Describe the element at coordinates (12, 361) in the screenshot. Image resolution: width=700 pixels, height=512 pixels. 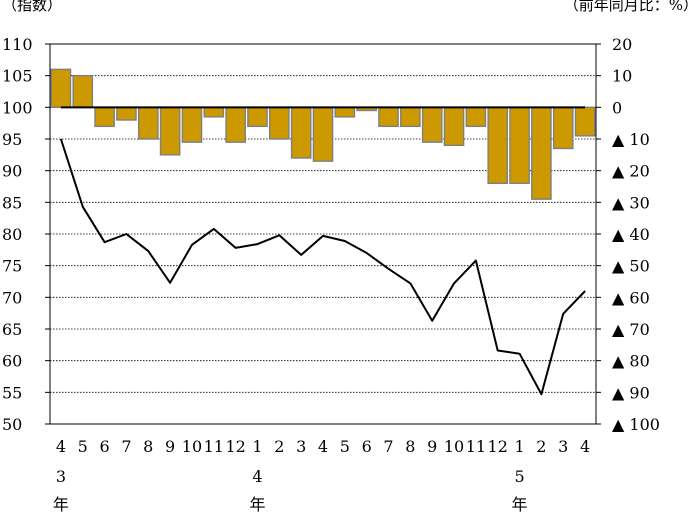
I see `left-tick-label: 60` at that location.